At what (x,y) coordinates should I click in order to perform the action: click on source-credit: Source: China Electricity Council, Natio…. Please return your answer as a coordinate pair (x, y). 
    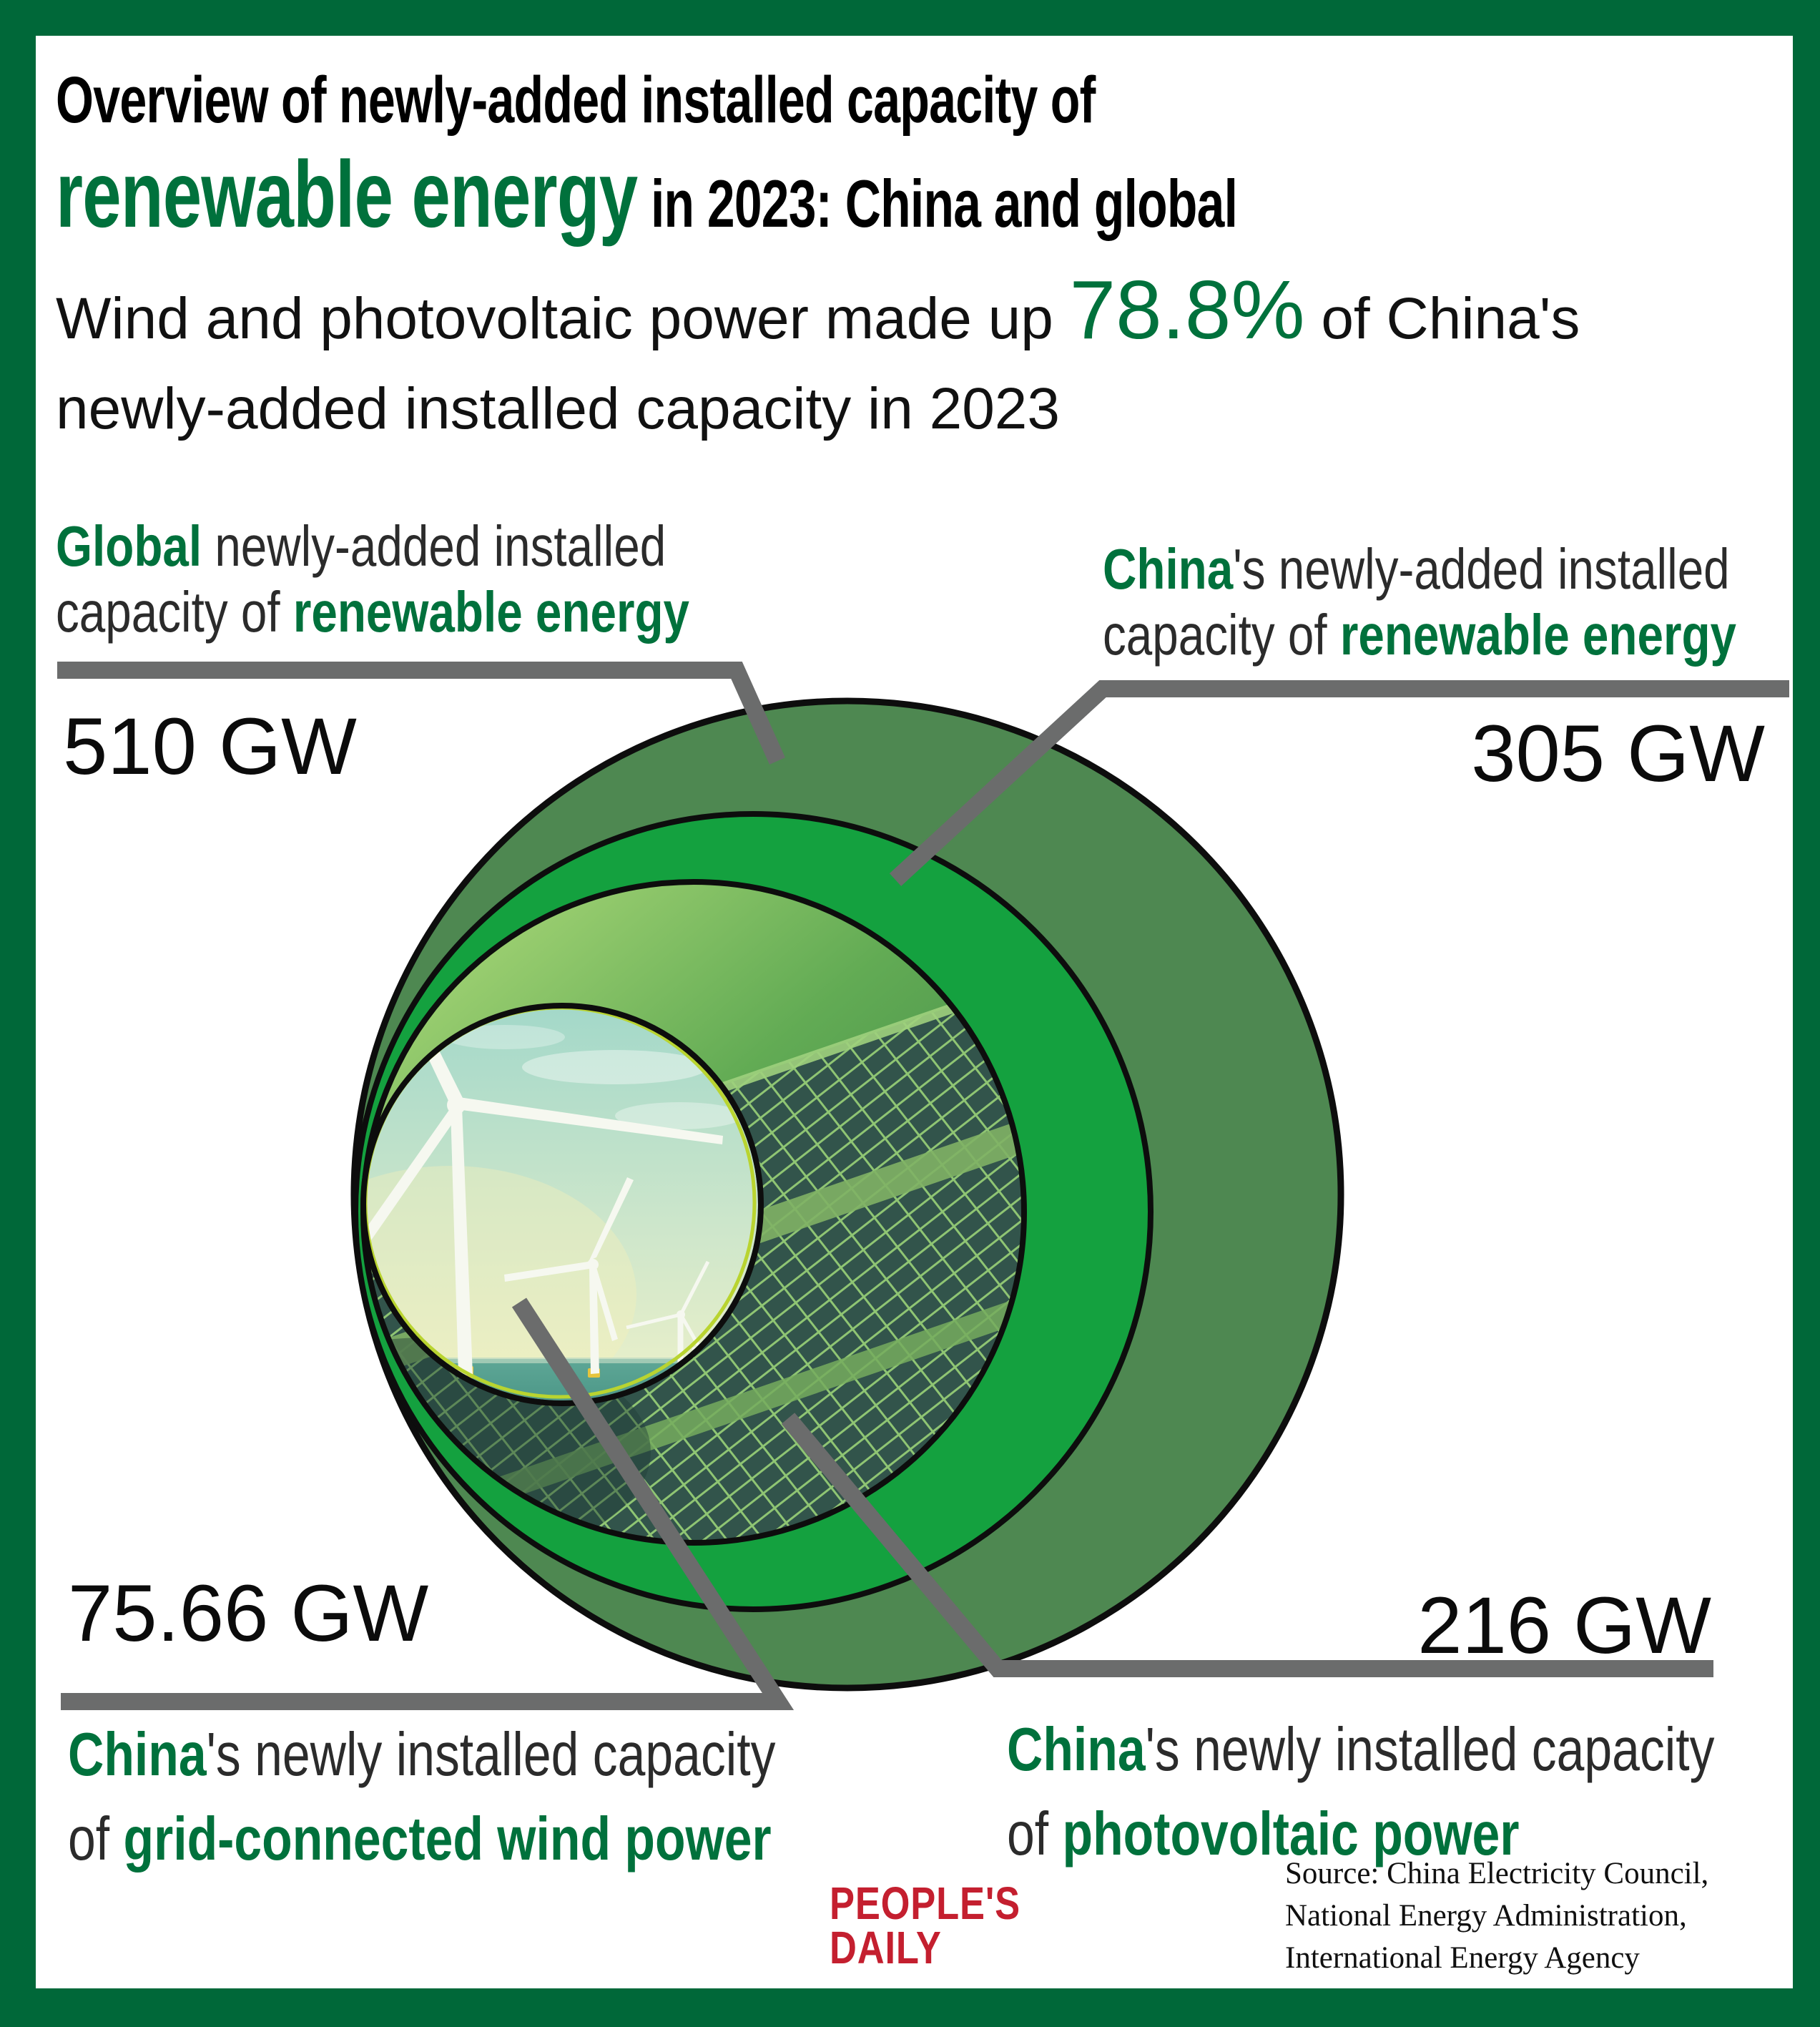
    Looking at the image, I should click on (1496, 1915).